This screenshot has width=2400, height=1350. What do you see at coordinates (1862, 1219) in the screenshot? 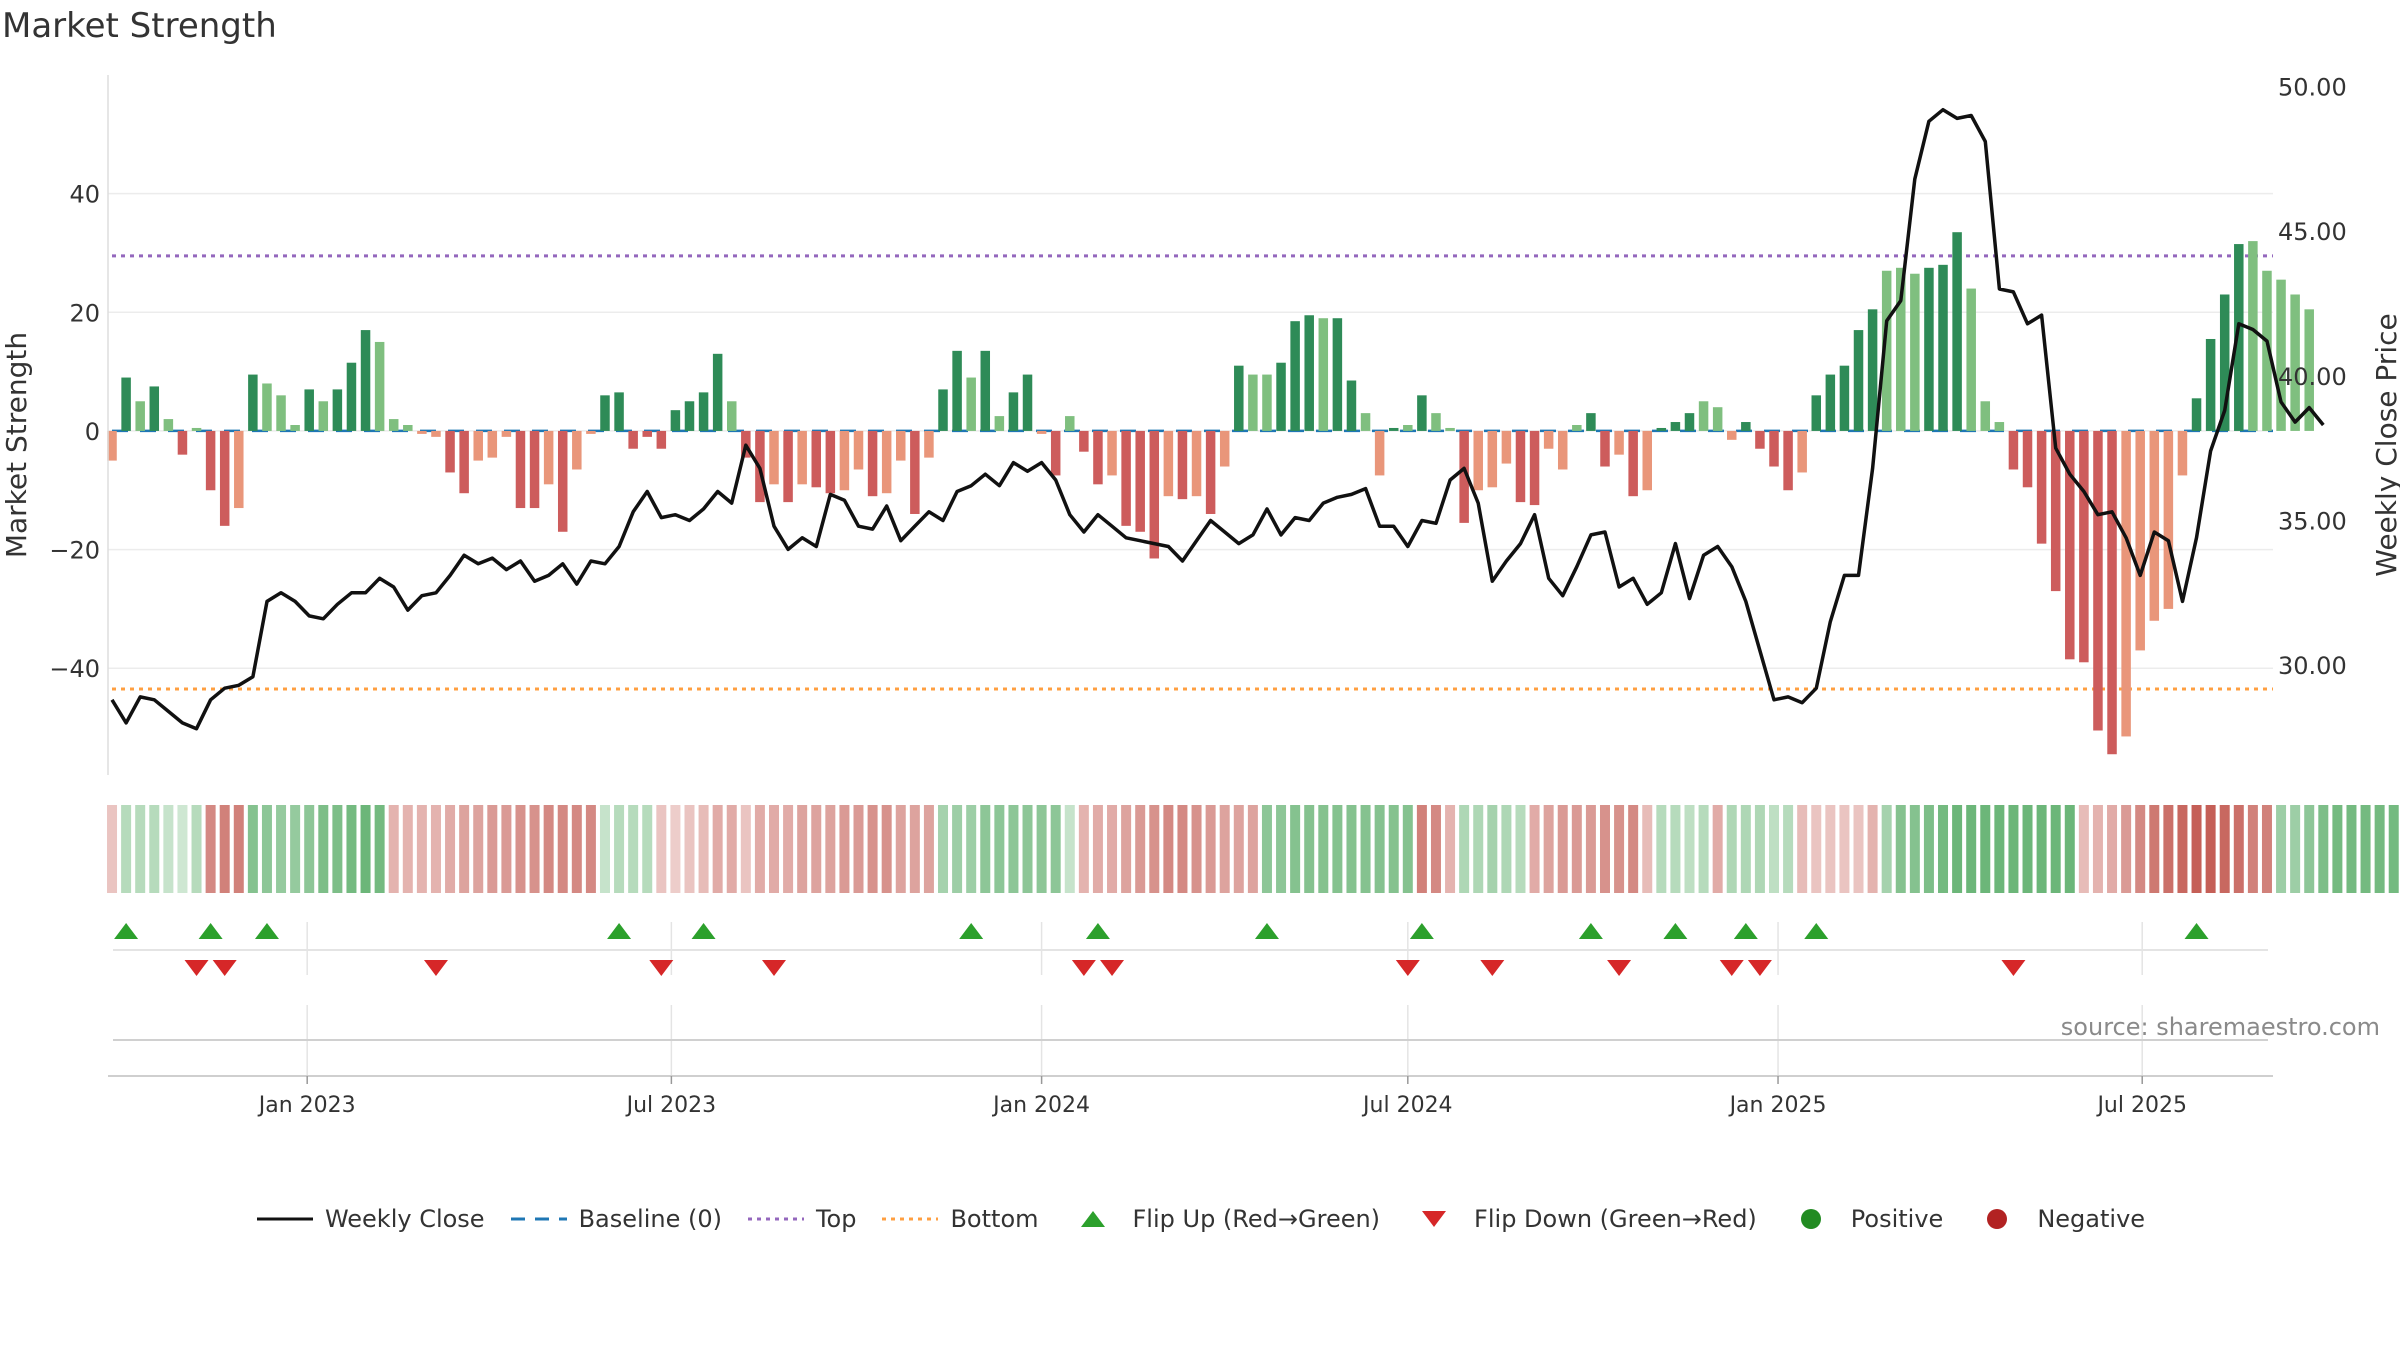
I see `legend-item-positive: Positive` at bounding box center [1862, 1219].